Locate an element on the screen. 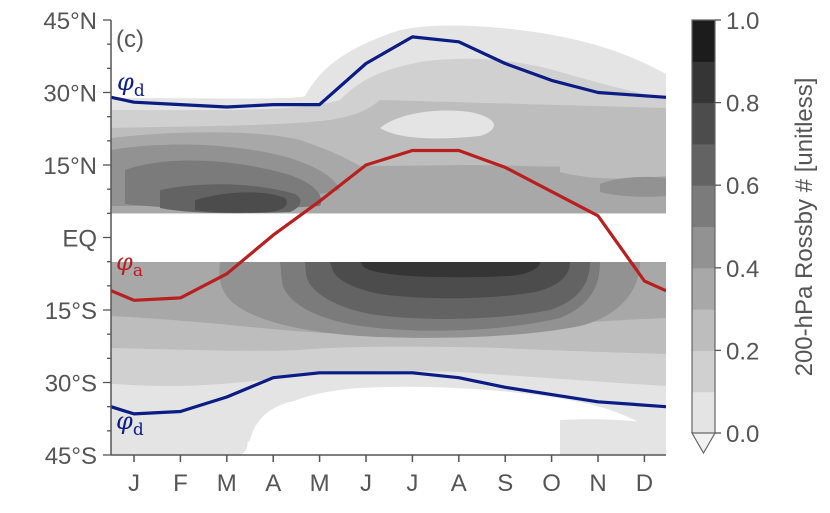  x-tick-label: F is located at coordinates (180, 483).